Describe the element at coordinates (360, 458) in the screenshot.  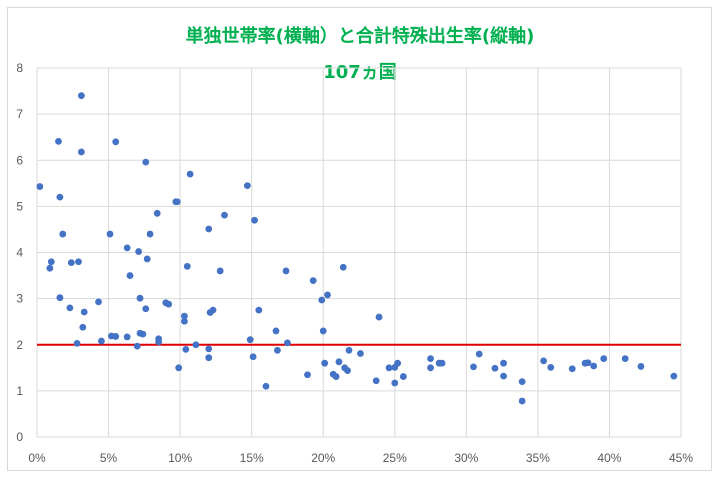
I see `x-axis-ticks: 0% 5% 10% 15% 20% 25% 30% 35% 40% 45%` at that location.